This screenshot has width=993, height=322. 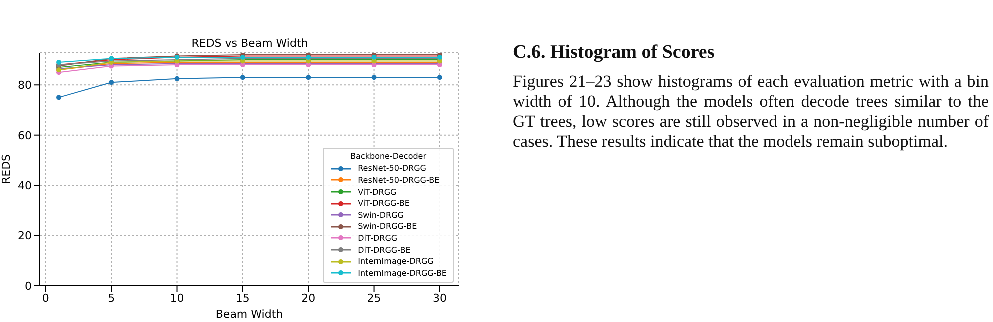 What do you see at coordinates (389, 157) in the screenshot?
I see `legend-title: Backbone-Decoder` at bounding box center [389, 157].